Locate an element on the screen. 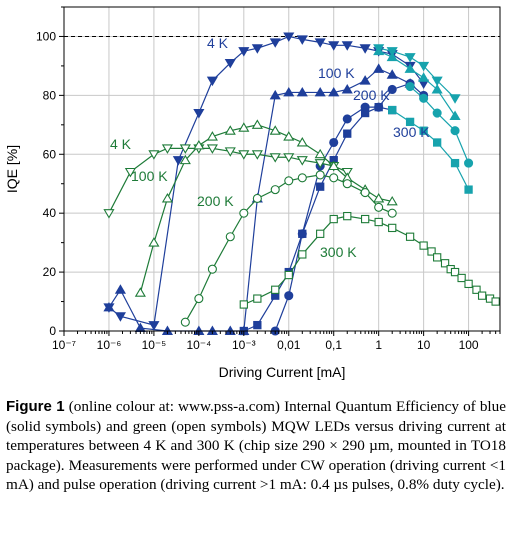 Image resolution: width=513 pixels, height=559 pixels. y-tick-label: 0 is located at coordinates (52, 331).